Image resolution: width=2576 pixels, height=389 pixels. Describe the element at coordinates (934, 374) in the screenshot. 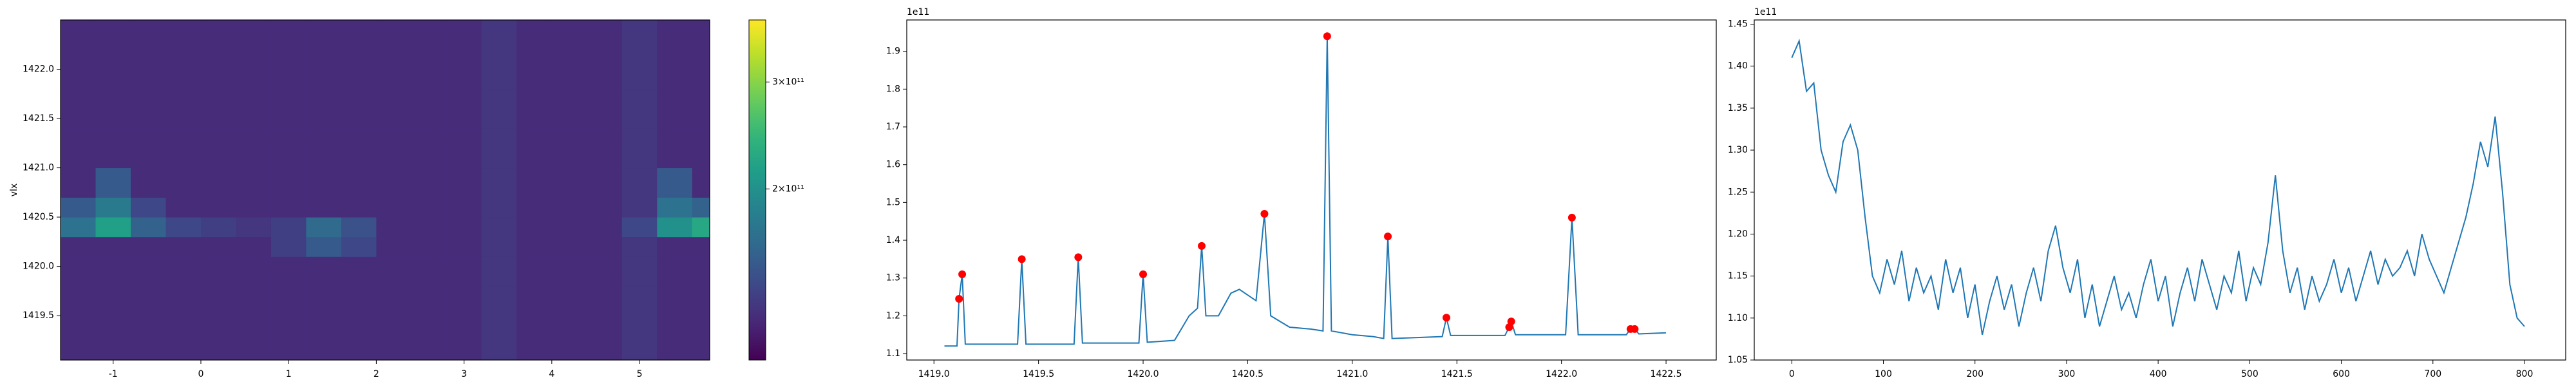

I see `x-tick-label: 1419.0` at that location.